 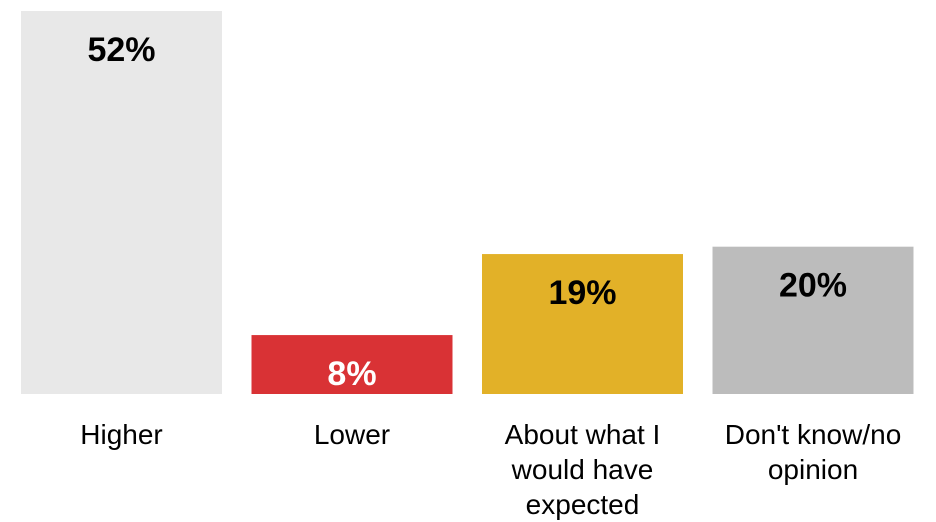 I want to click on category-label: About what I would have expected, so click(x=583, y=469).